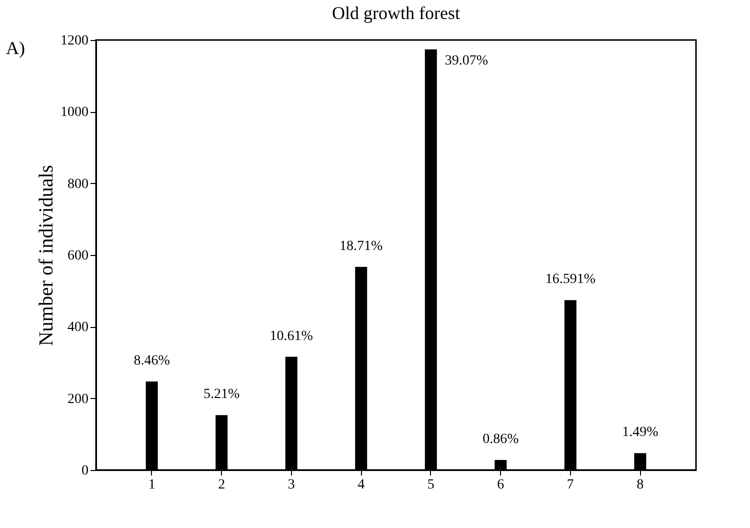  What do you see at coordinates (47, 255) in the screenshot?
I see `y-axis-title: Number of individuals` at bounding box center [47, 255].